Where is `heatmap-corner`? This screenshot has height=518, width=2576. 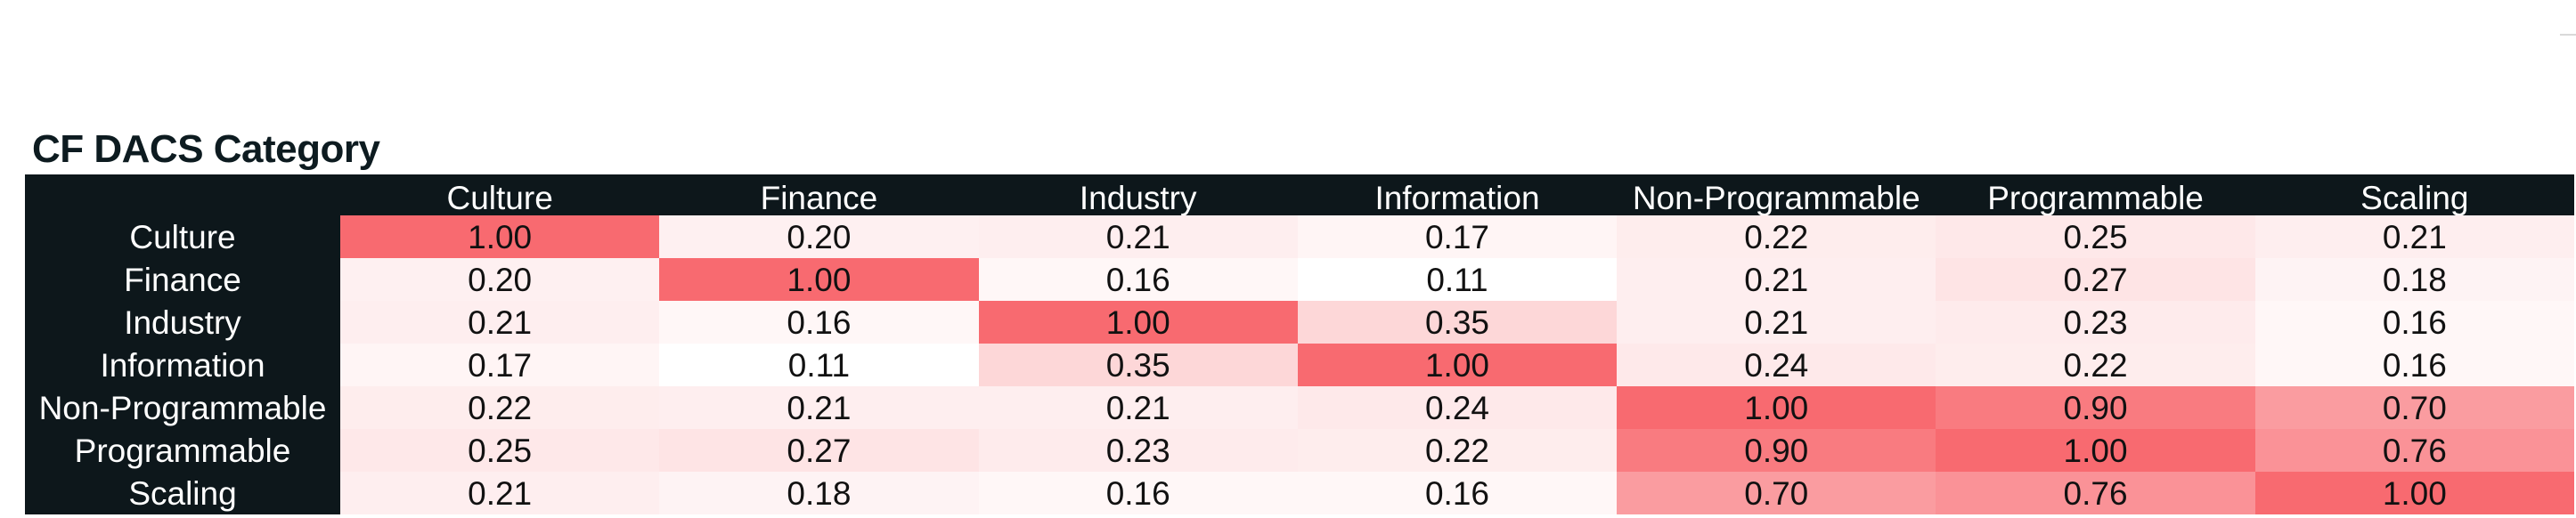
heatmap-corner is located at coordinates (183, 194).